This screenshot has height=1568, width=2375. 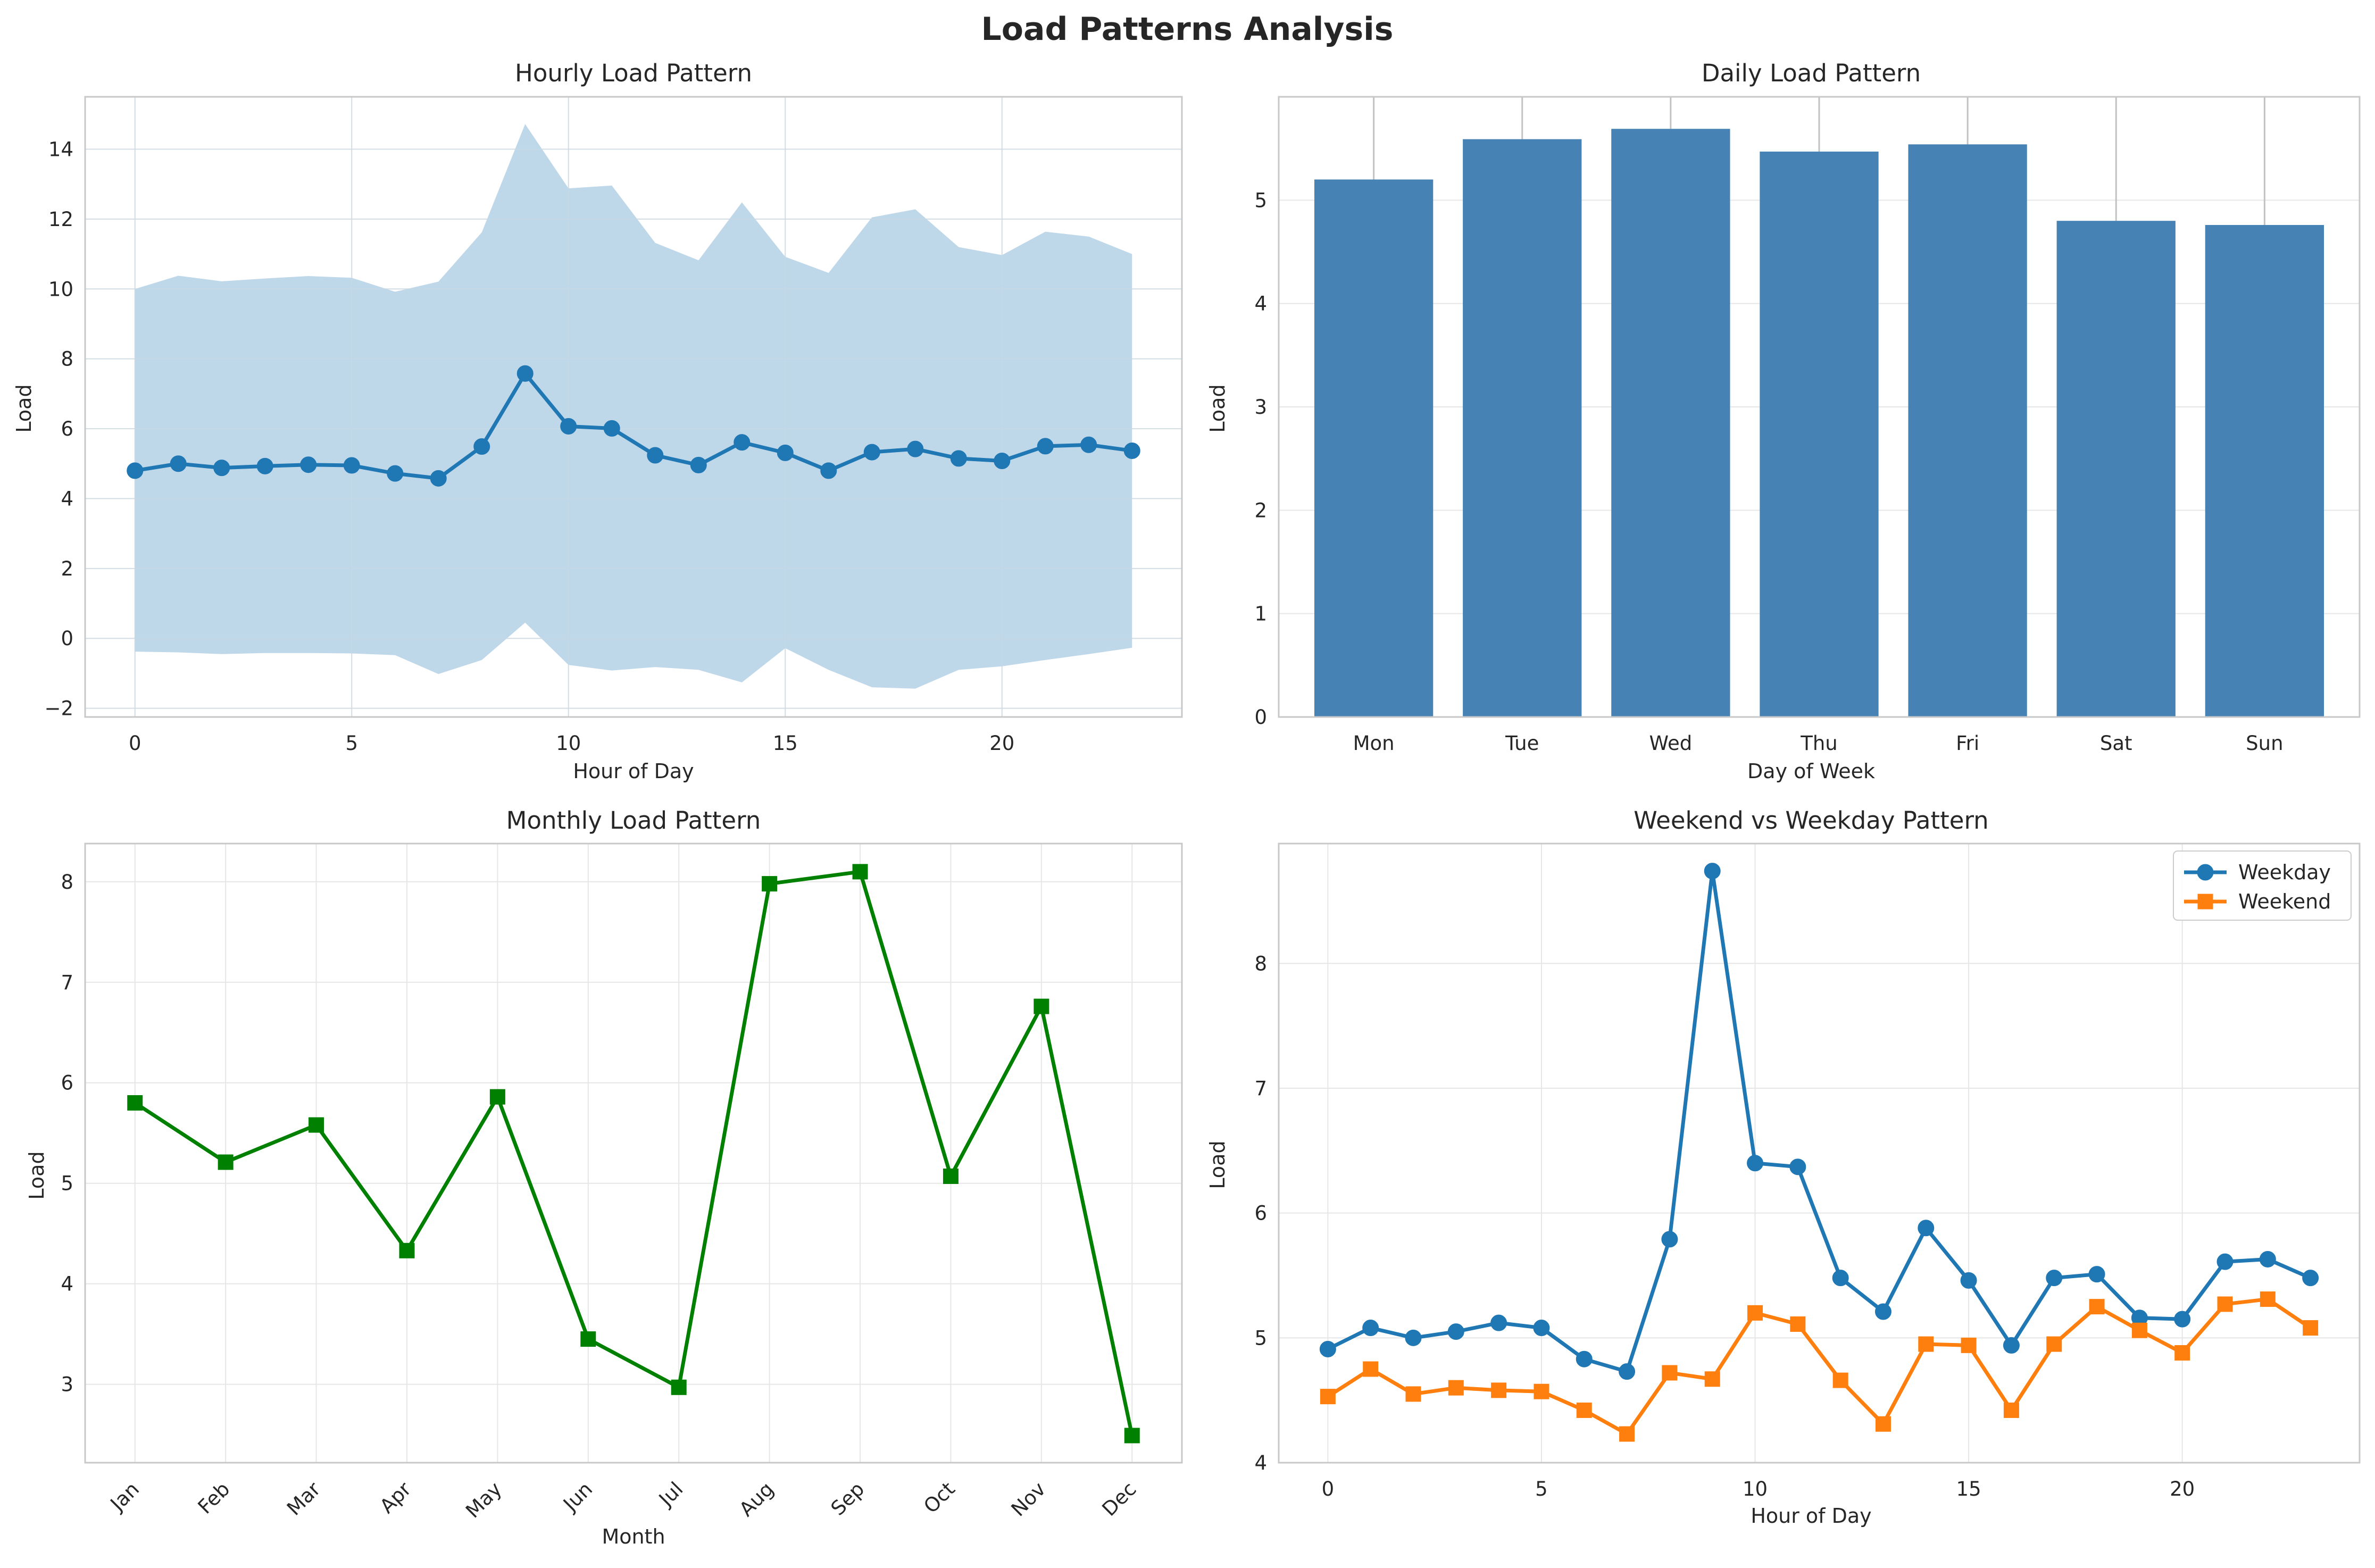 I want to click on daily-bar-sat, so click(x=2116, y=469).